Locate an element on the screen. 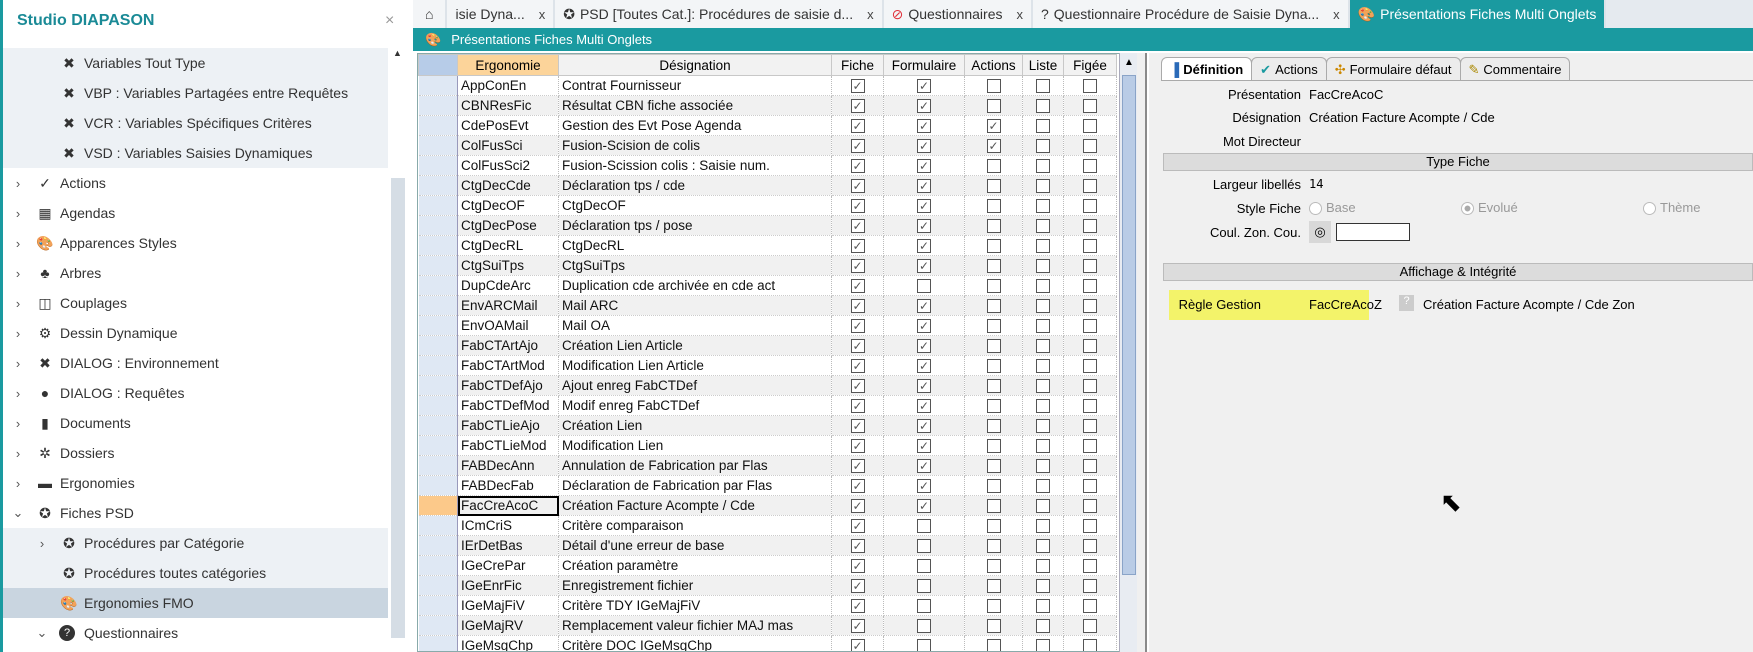  table-row: CtgDecOF CtgDecOF ✓ ✓ is located at coordinates (767, 205).